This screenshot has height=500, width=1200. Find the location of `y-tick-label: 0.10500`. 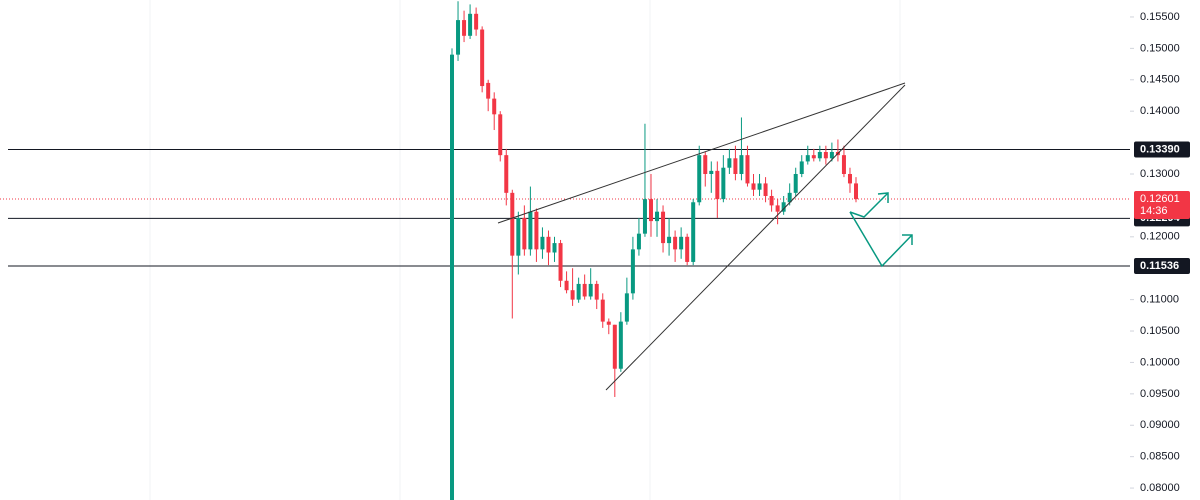

y-tick-label: 0.10500 is located at coordinates (1160, 331).